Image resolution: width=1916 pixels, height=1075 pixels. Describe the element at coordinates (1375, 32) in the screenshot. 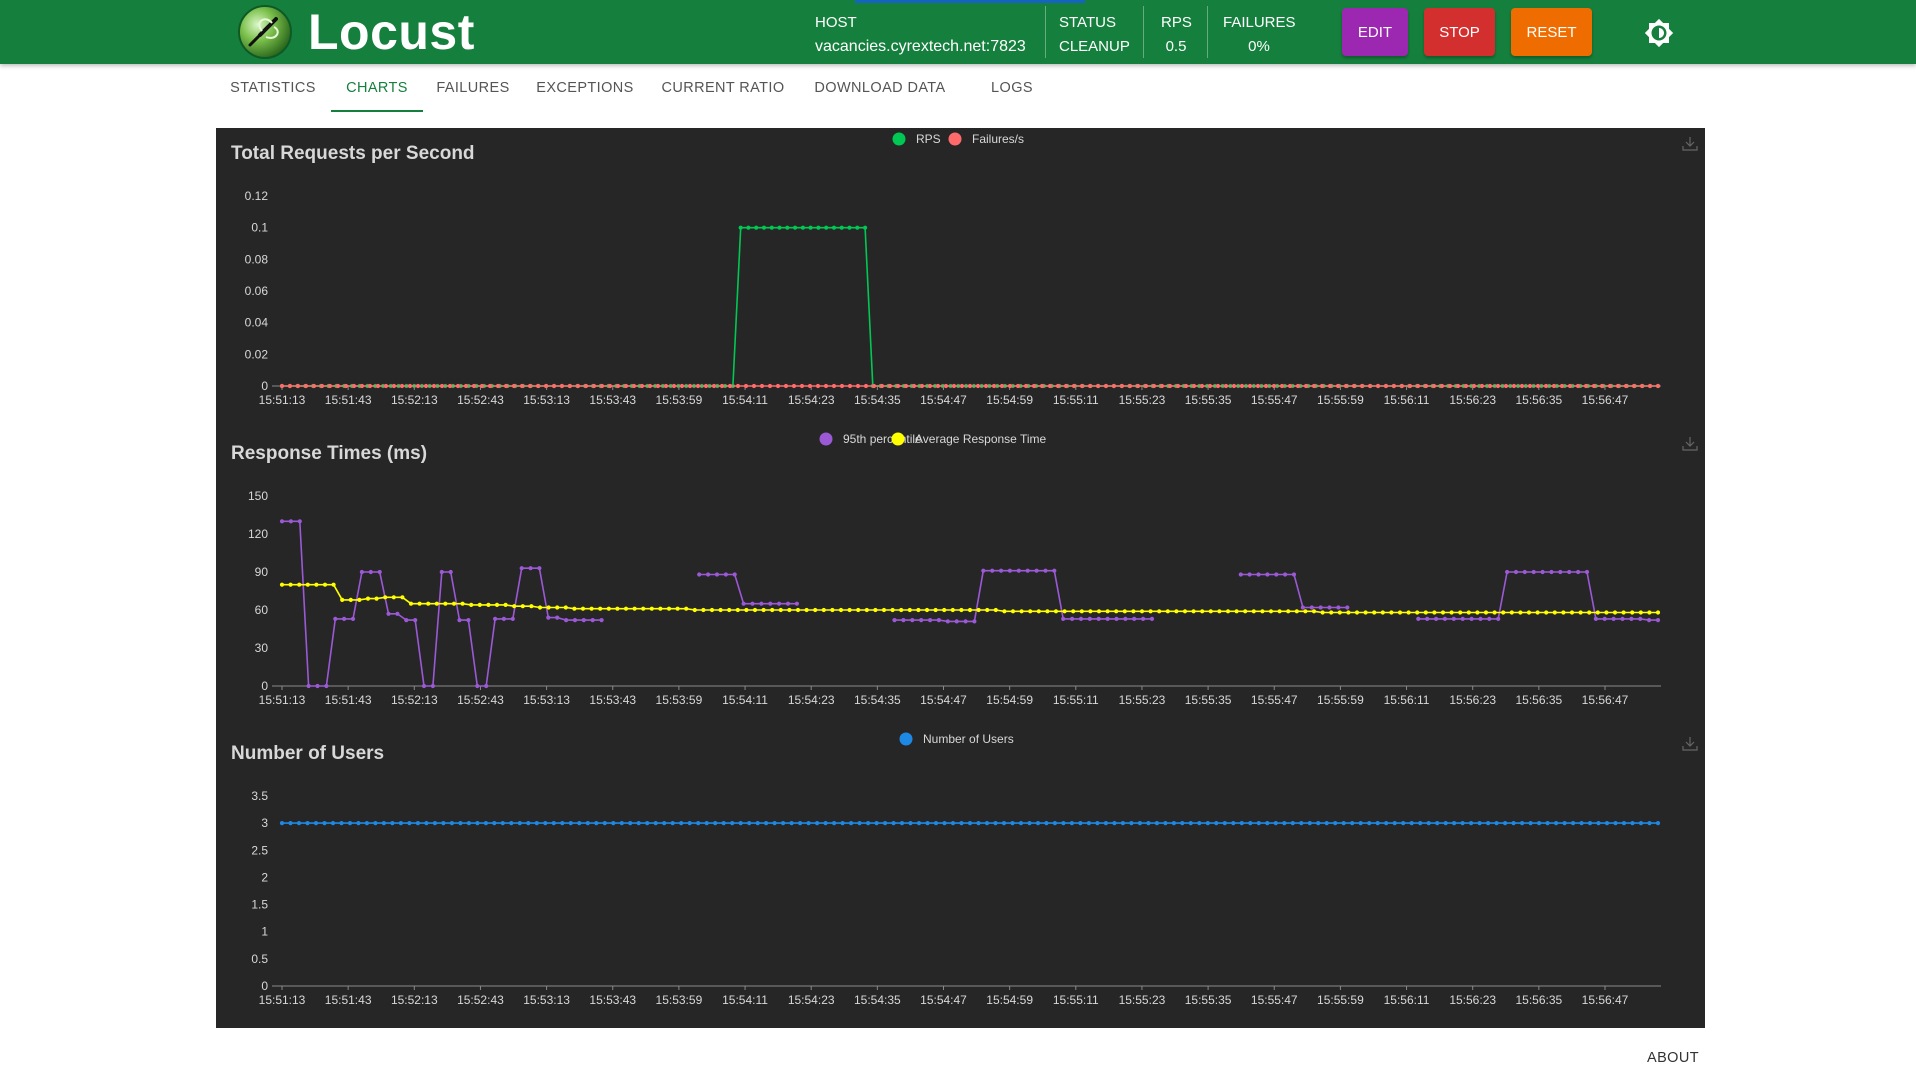

I see `edit-button: EDIT` at that location.